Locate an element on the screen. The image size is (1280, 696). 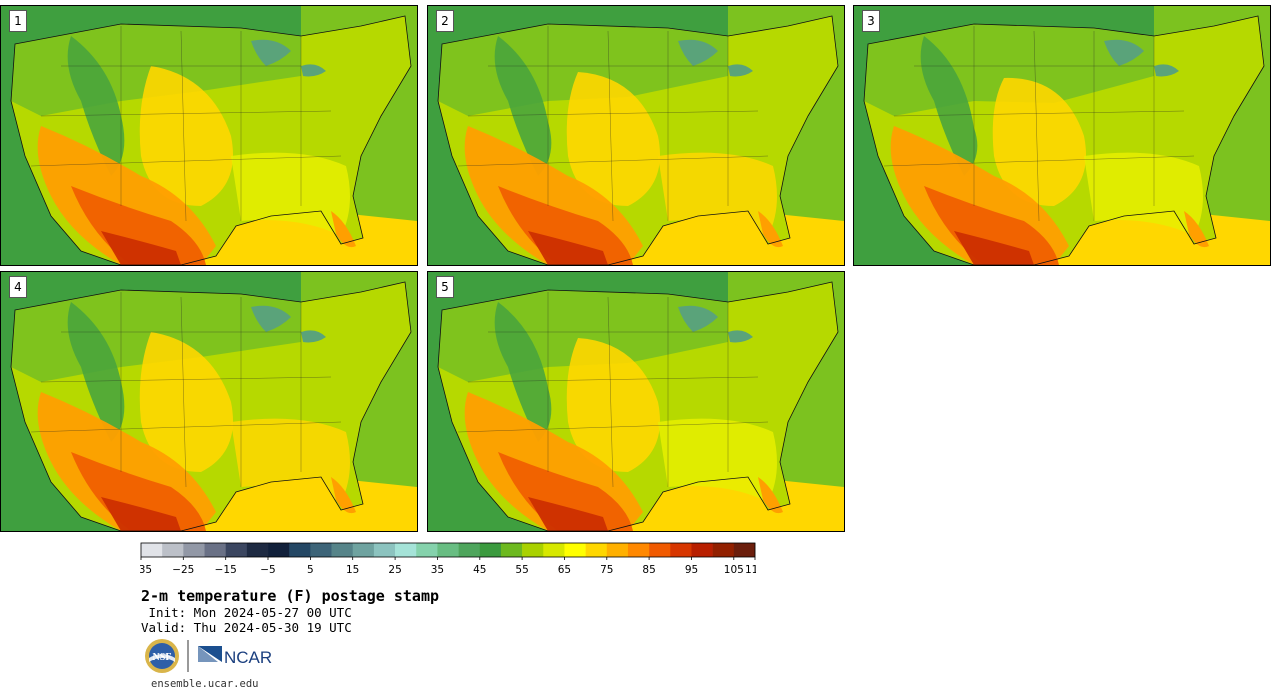
ncar-logo-text: NCAR is located at coordinates (248, 657).